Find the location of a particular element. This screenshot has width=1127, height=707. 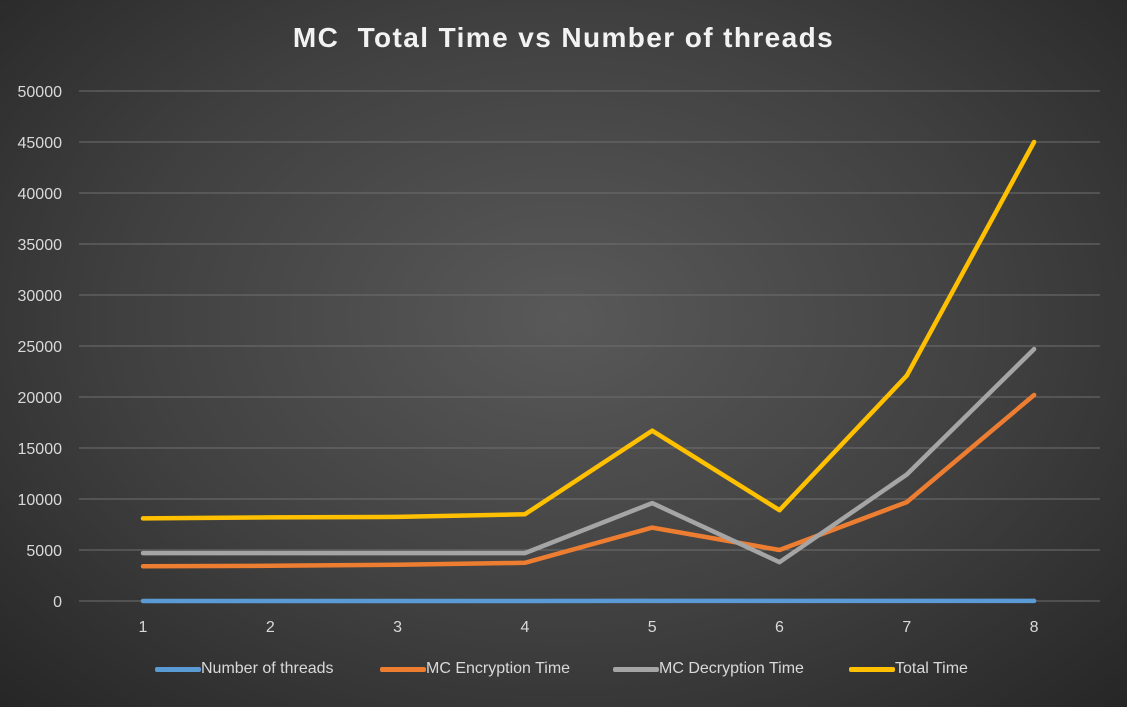

y-tick-label: 20000 is located at coordinates (40, 398).